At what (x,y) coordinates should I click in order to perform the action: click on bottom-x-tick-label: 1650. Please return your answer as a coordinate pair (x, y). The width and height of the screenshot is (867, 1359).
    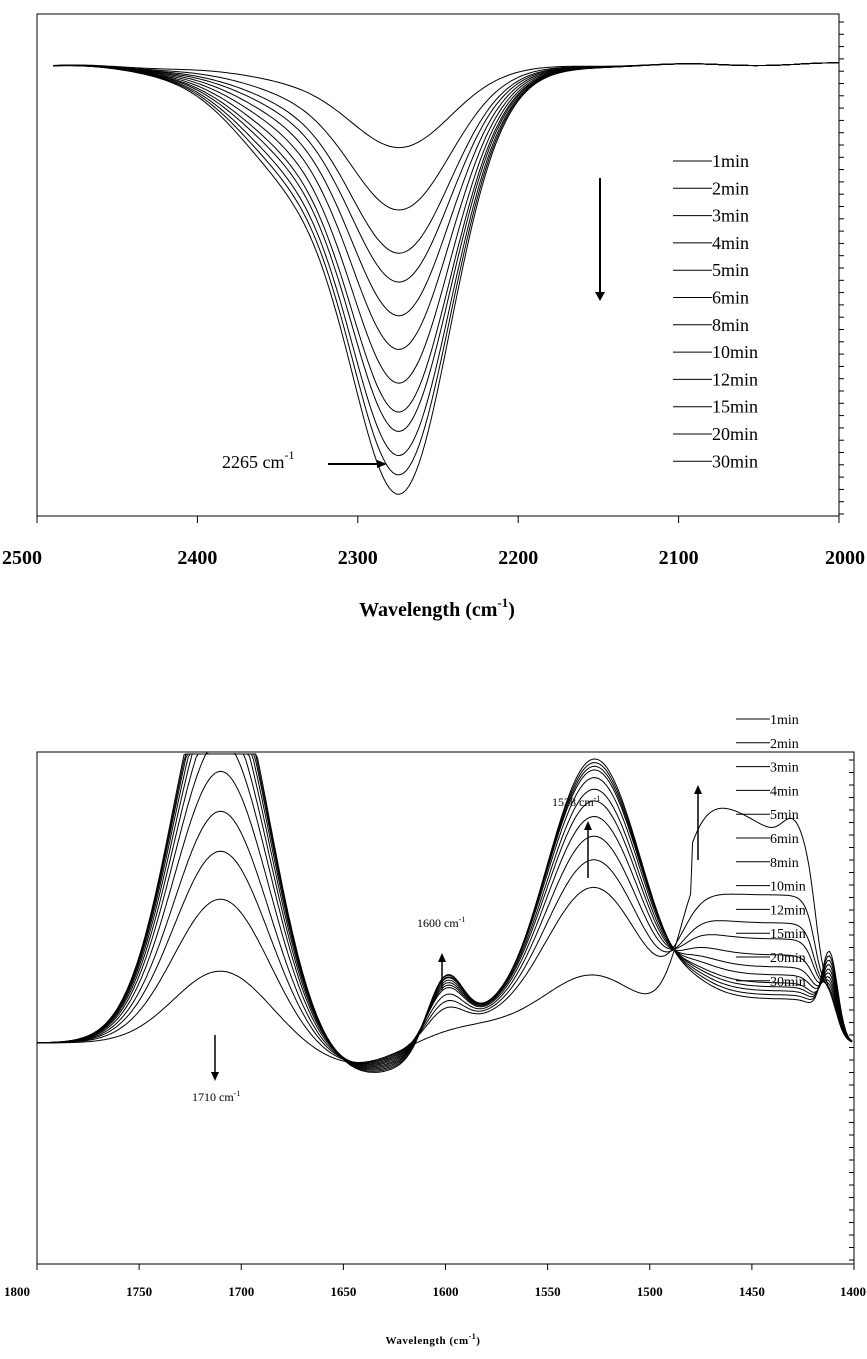
    Looking at the image, I should click on (343, 1291).